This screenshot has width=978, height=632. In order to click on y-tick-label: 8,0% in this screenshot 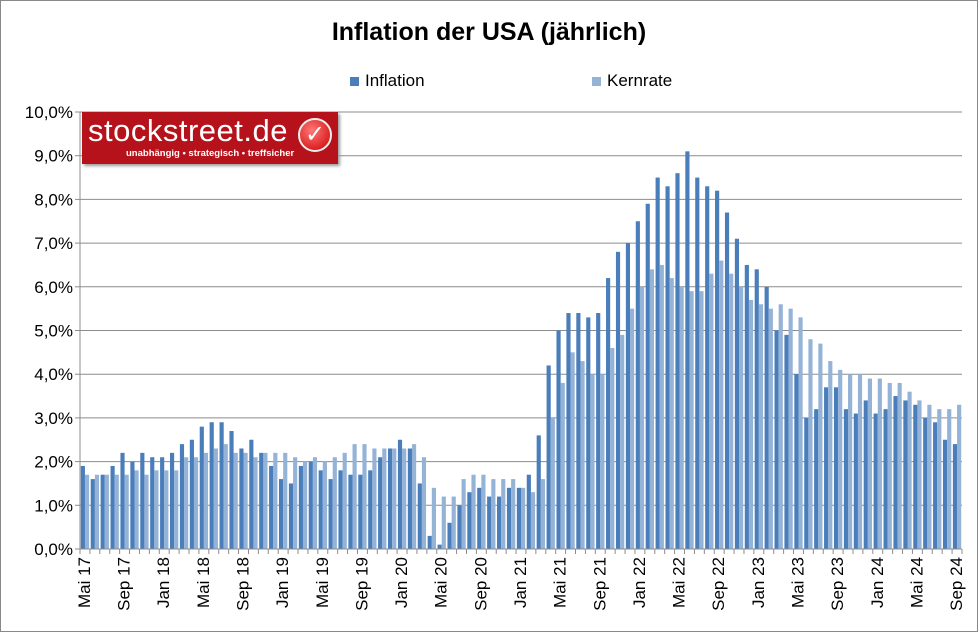, I will do `click(53, 199)`.